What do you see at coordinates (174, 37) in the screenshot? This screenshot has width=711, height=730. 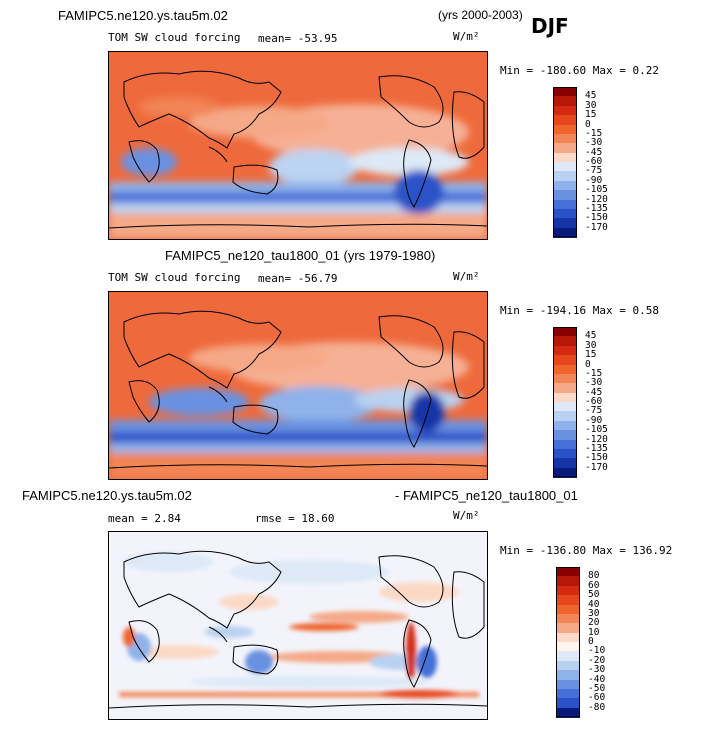 I see `panel1-variable: TOM SW cloud forcing` at bounding box center [174, 37].